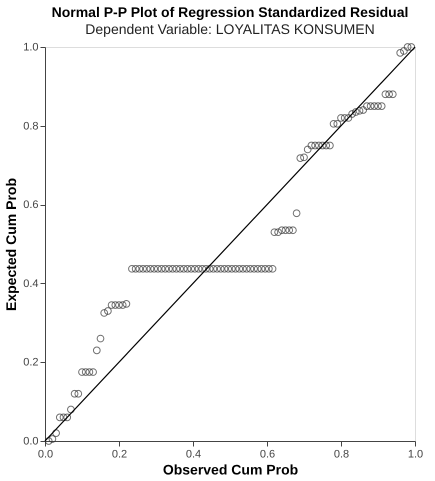 The width and height of the screenshot is (435, 481). What do you see at coordinates (230, 12) in the screenshot?
I see `chart-title: Normal P-P Plot of Regression Standardized Residual` at bounding box center [230, 12].